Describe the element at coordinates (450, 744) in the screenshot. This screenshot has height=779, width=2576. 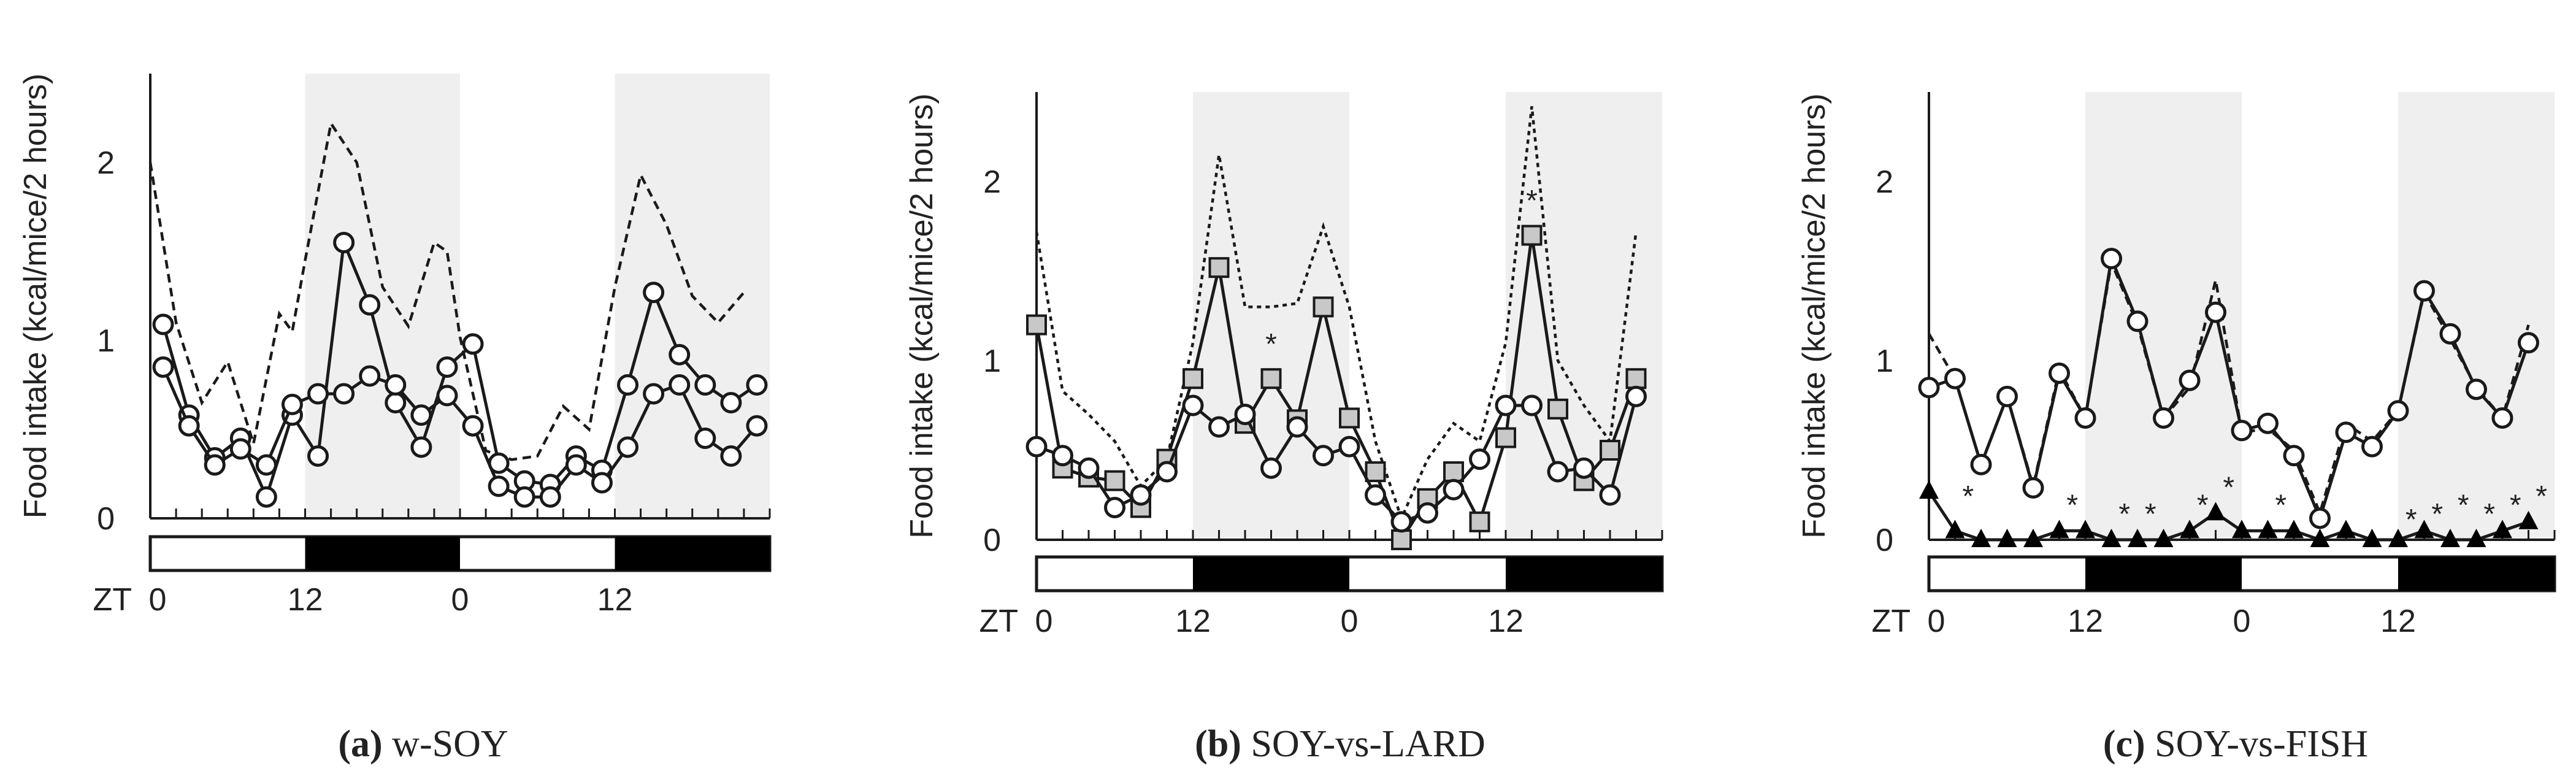
I see `caption-text: w-SOY` at that location.